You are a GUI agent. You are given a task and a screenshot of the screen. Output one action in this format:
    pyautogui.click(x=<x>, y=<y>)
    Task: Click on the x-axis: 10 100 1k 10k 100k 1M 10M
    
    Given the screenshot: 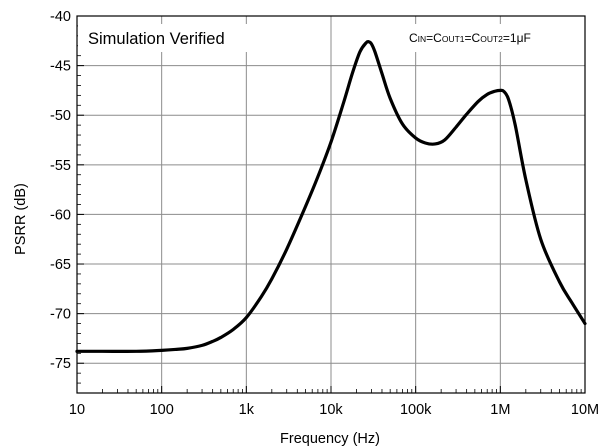 What is the action you would take?
    pyautogui.click(x=334, y=402)
    